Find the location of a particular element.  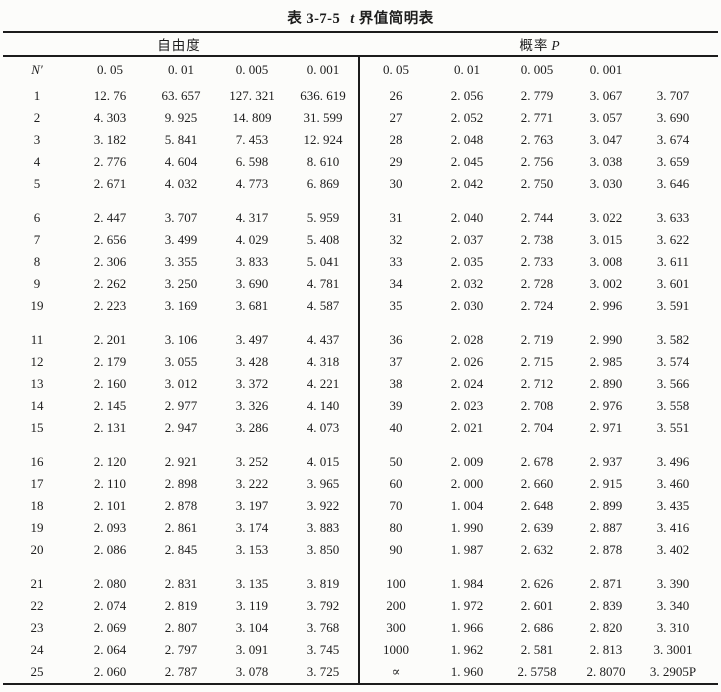

table-row: 32 2. 037 2. 738 3. 015 3. 622 is located at coordinates (540, 240).